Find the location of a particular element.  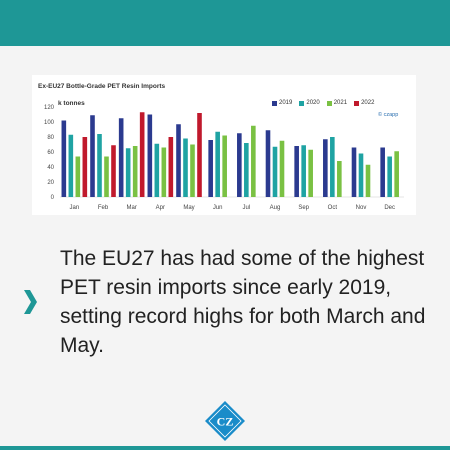

x-tick-label: Oct is located at coordinates (333, 208).